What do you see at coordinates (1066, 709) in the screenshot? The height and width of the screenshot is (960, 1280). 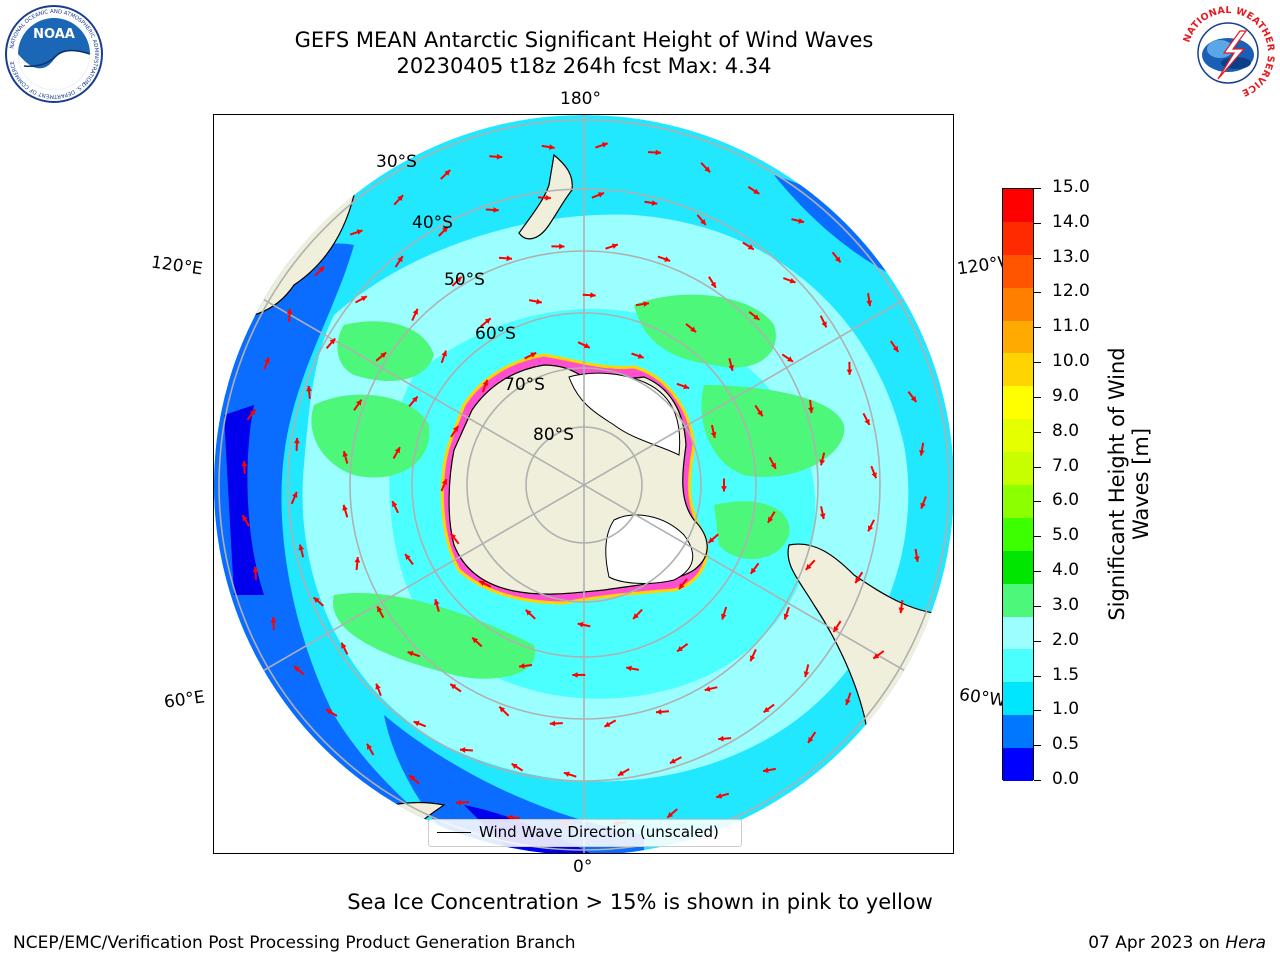 I see `colorbar-tick-label: 1.0` at bounding box center [1066, 709].